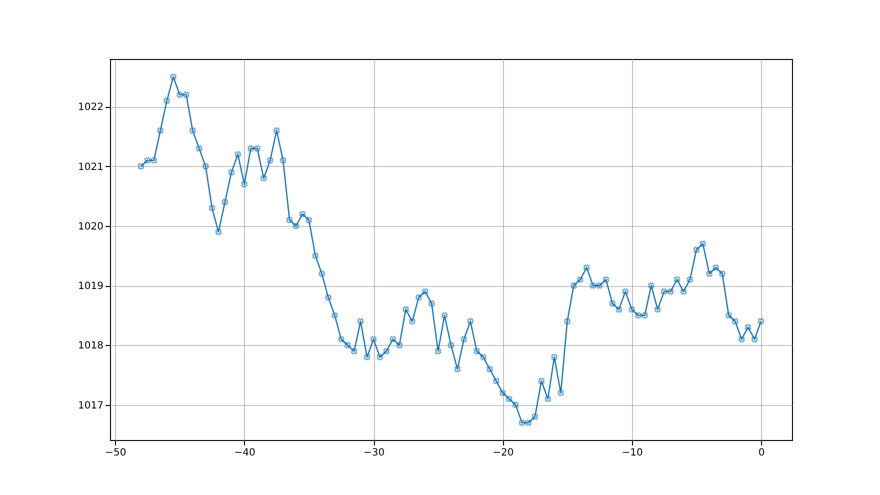 This screenshot has height=495, width=880. What do you see at coordinates (115, 453) in the screenshot?
I see `x-tick-label: −50` at bounding box center [115, 453].